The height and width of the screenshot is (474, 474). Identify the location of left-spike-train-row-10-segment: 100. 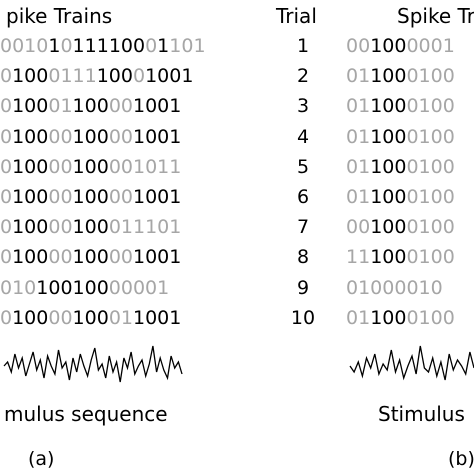
(90, 317).